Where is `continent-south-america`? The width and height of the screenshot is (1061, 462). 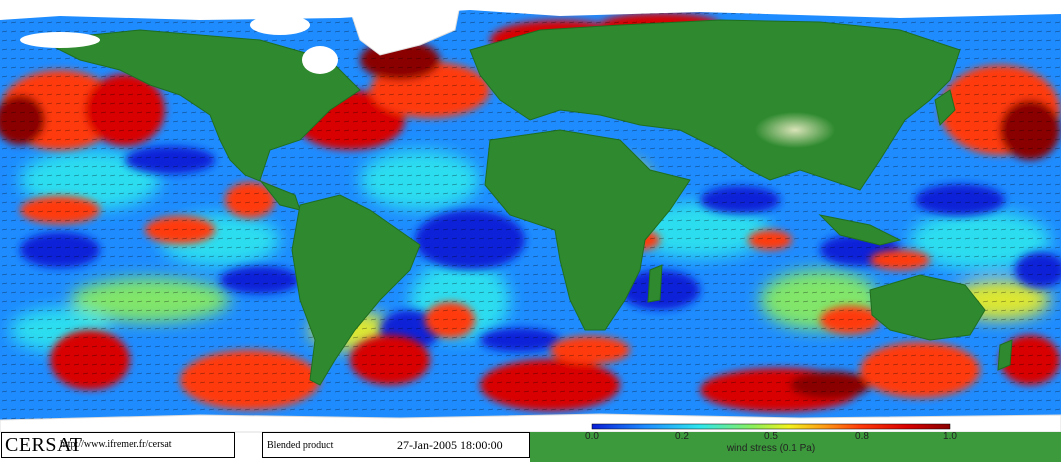 continent-south-america is located at coordinates (356, 290).